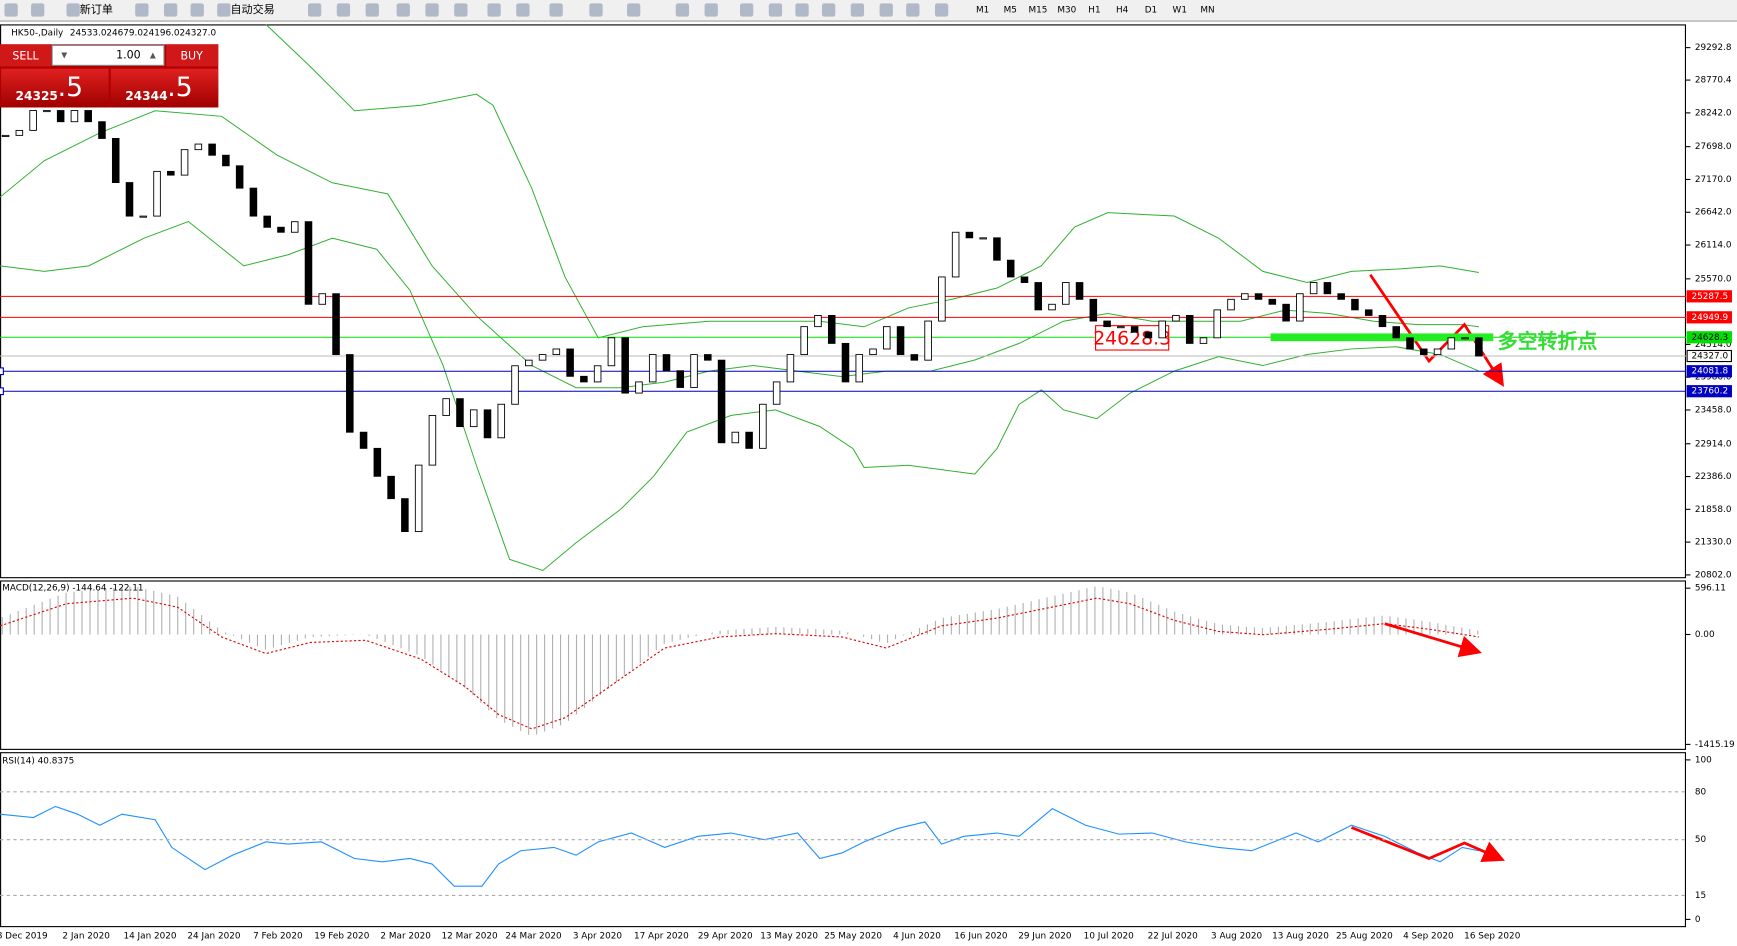 The width and height of the screenshot is (1737, 946). I want to click on y-tick-label: 26642.0, so click(1713, 213).